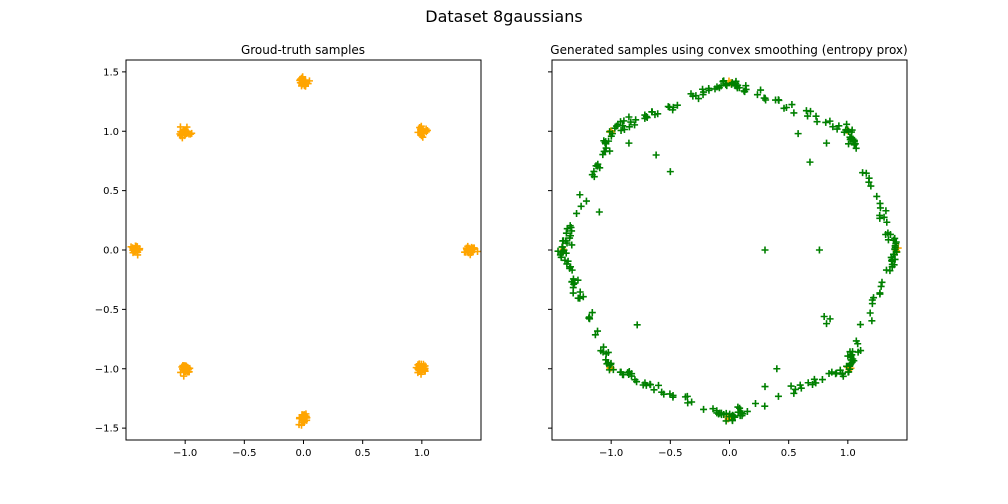 The height and width of the screenshot is (504, 1008). Describe the element at coordinates (185, 453) in the screenshot. I see `x-tick-label: −1.0` at that location.